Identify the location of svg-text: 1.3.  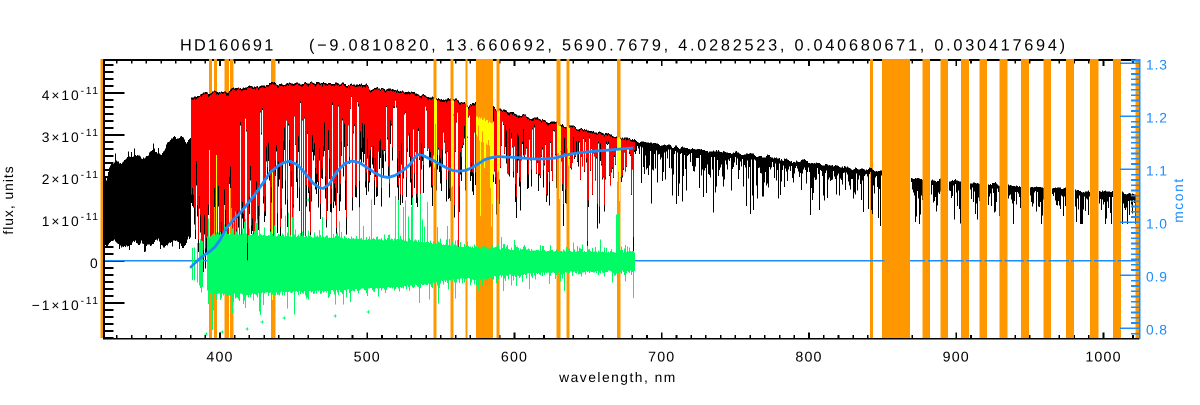
(1157, 65).